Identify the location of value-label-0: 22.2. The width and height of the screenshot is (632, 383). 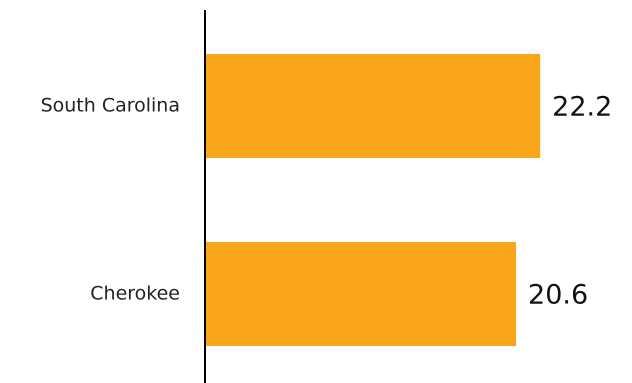
(582, 107).